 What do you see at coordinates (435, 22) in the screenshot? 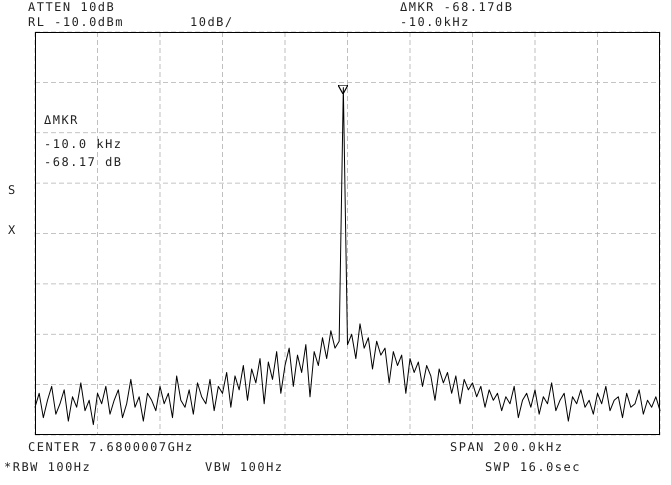
I see `text: -10.0kHz` at bounding box center [435, 22].